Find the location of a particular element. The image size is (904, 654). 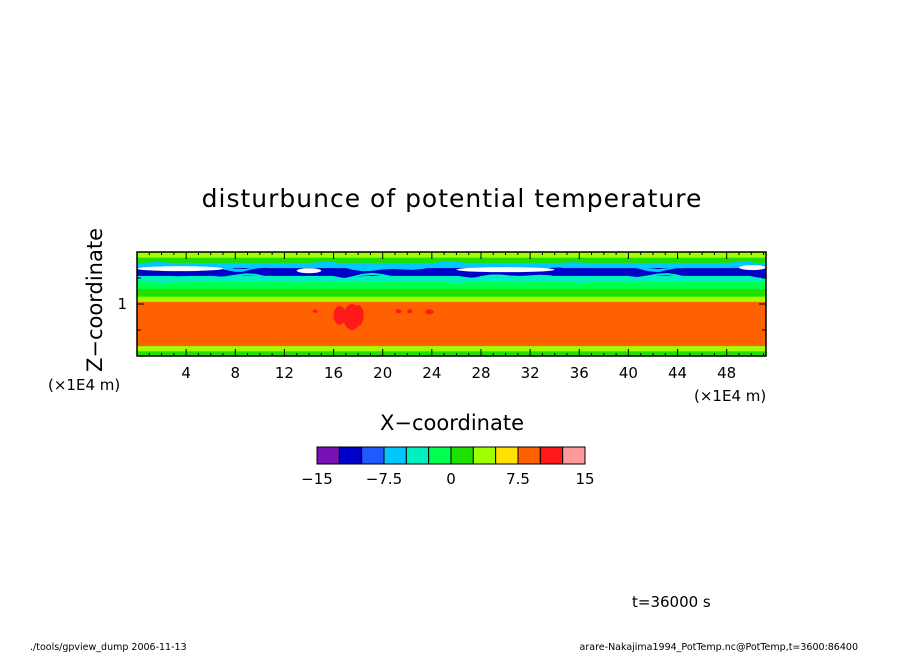

time-label: t=36000 s is located at coordinates (671, 602).